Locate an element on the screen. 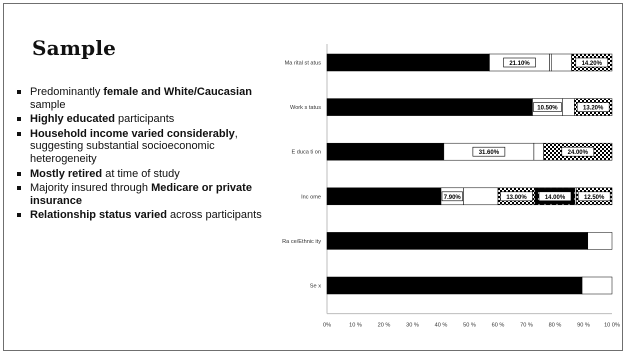  category-label: Inc ome is located at coordinates (311, 197).